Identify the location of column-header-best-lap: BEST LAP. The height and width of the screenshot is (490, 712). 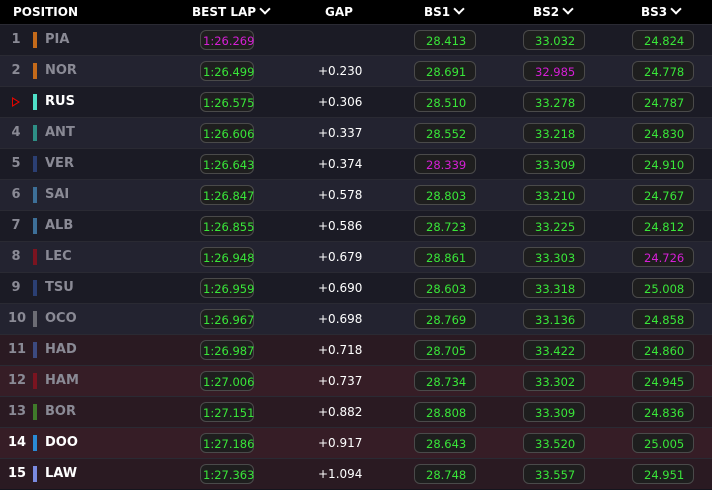
(231, 12).